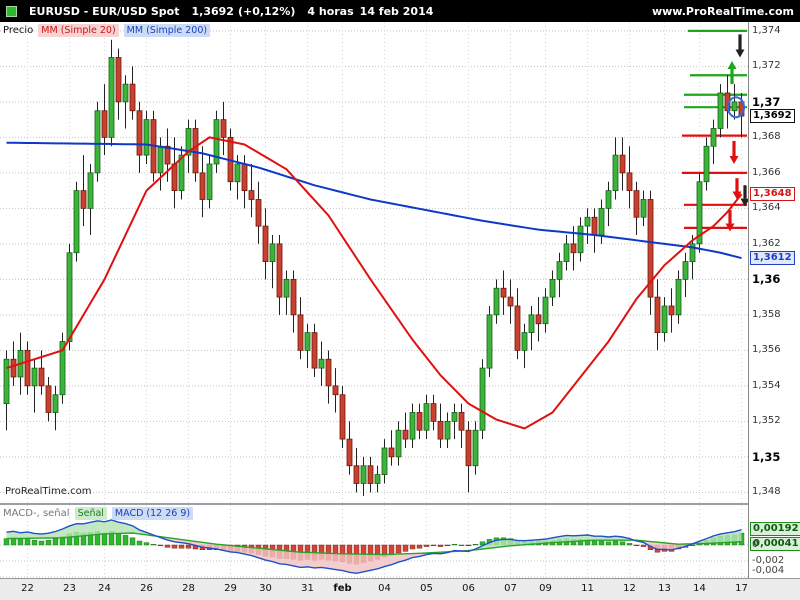 The height and width of the screenshot is (600, 800). Describe the element at coordinates (775, 543) in the screenshot. I see `macd-value-badge: 0,00041` at that location.